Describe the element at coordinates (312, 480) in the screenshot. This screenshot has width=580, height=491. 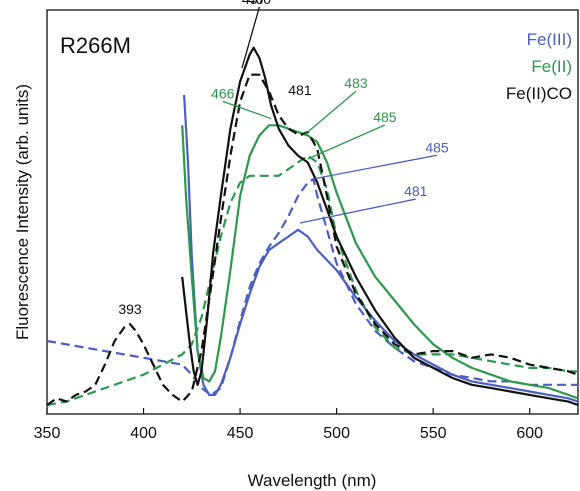
I see `x-axis-title: Wavelength (nm)` at that location.